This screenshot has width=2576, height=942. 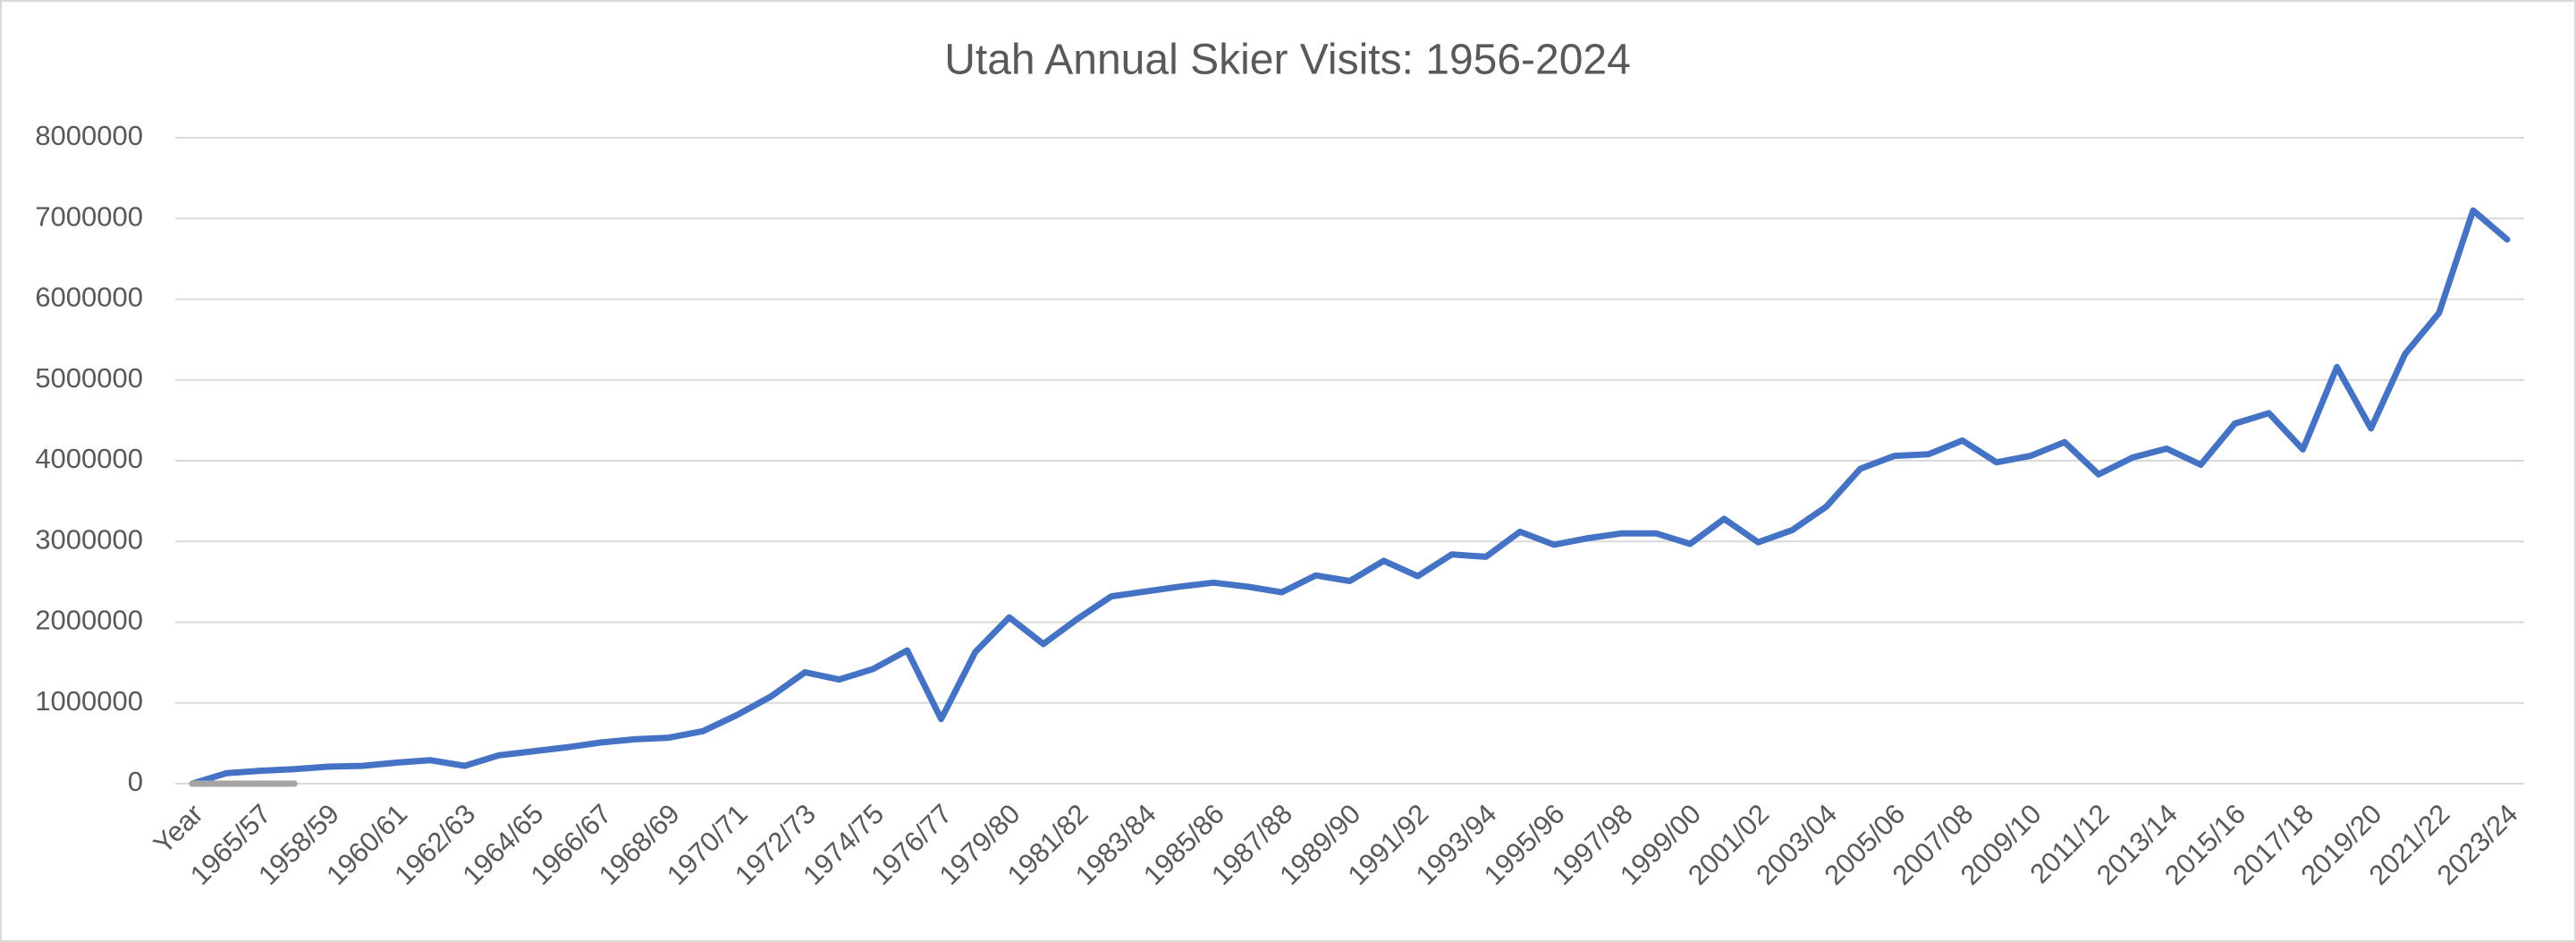 I want to click on y-tick-label: 6000000, so click(x=89, y=298).